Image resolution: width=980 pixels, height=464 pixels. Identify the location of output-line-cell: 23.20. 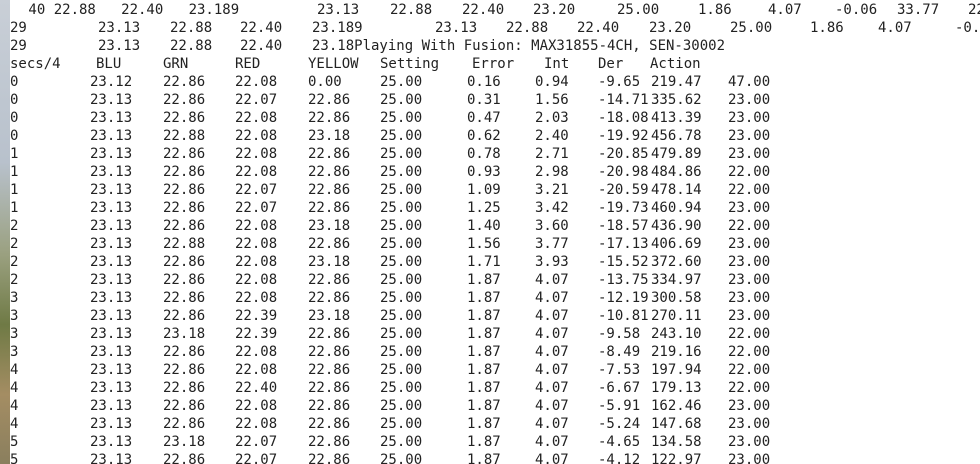
(670, 28).